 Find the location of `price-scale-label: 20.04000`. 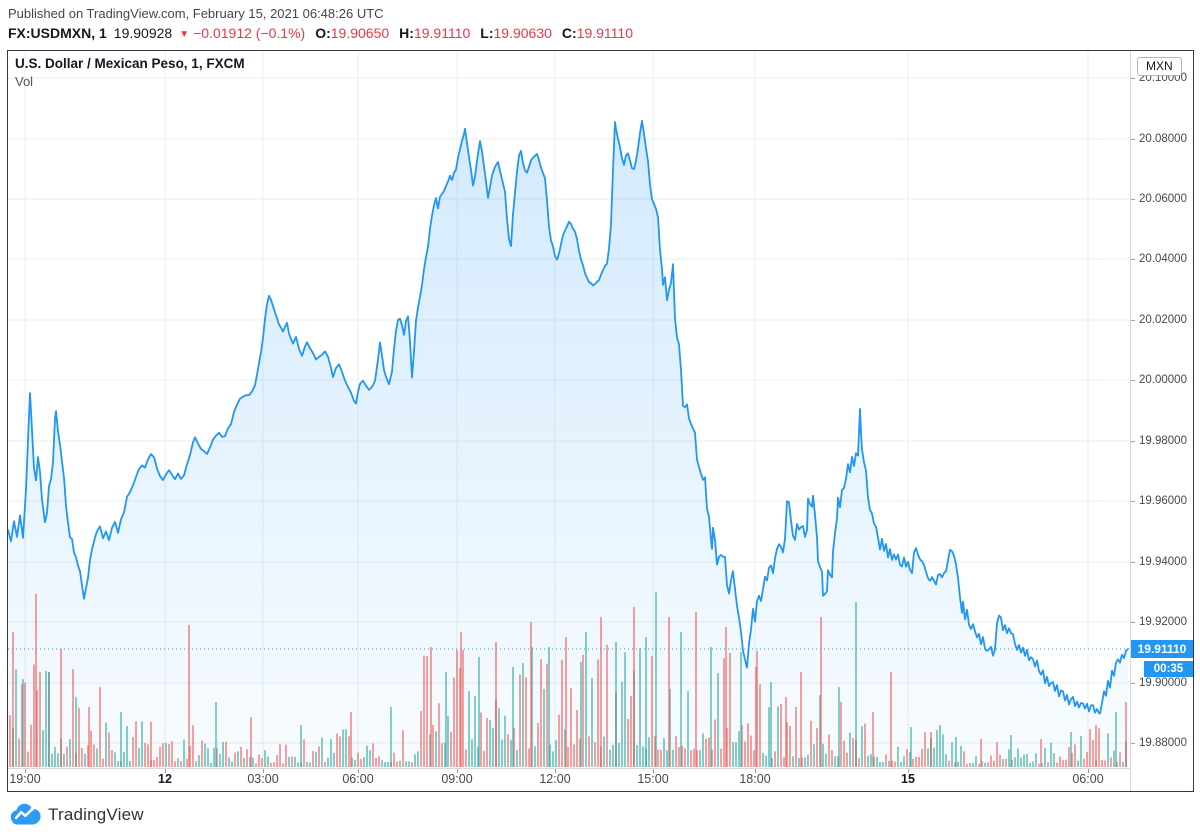

price-scale-label: 20.04000 is located at coordinates (1163, 259).